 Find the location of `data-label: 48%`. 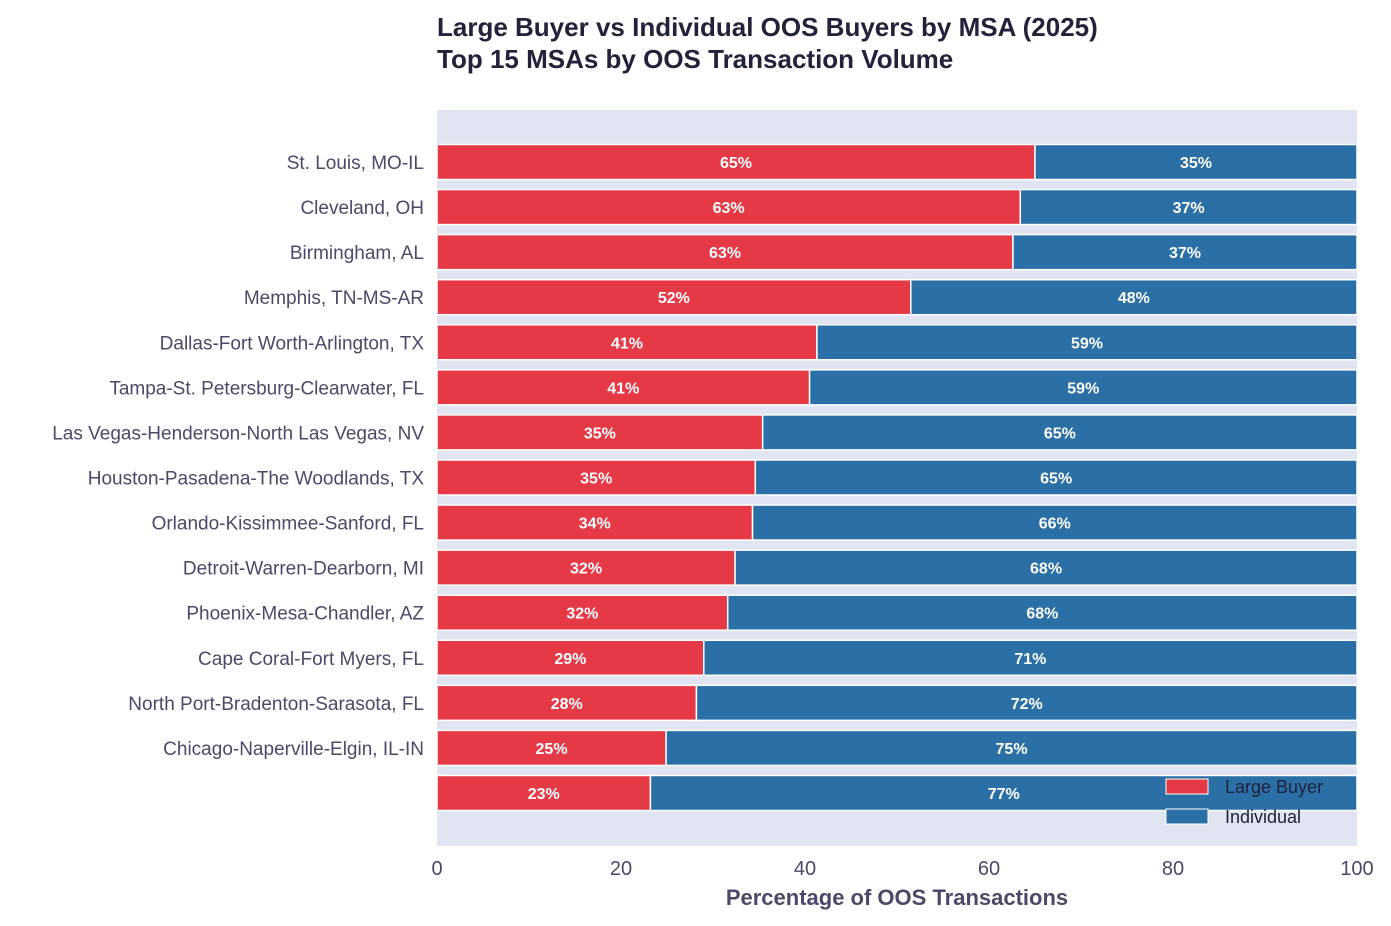

data-label: 48% is located at coordinates (1134, 298).